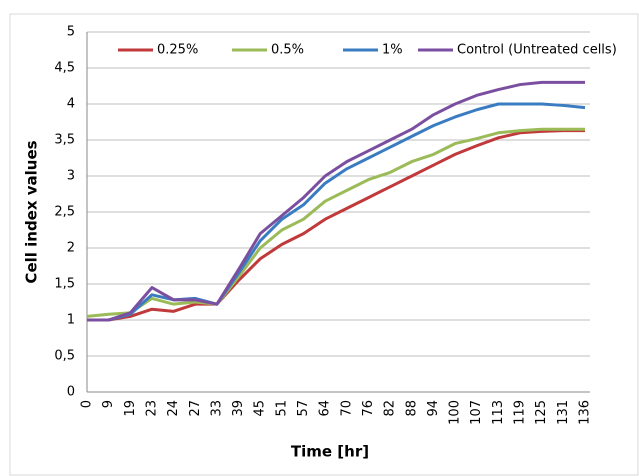 The image size is (639, 476). I want to click on y-tick-label: 5, so click(71, 32).